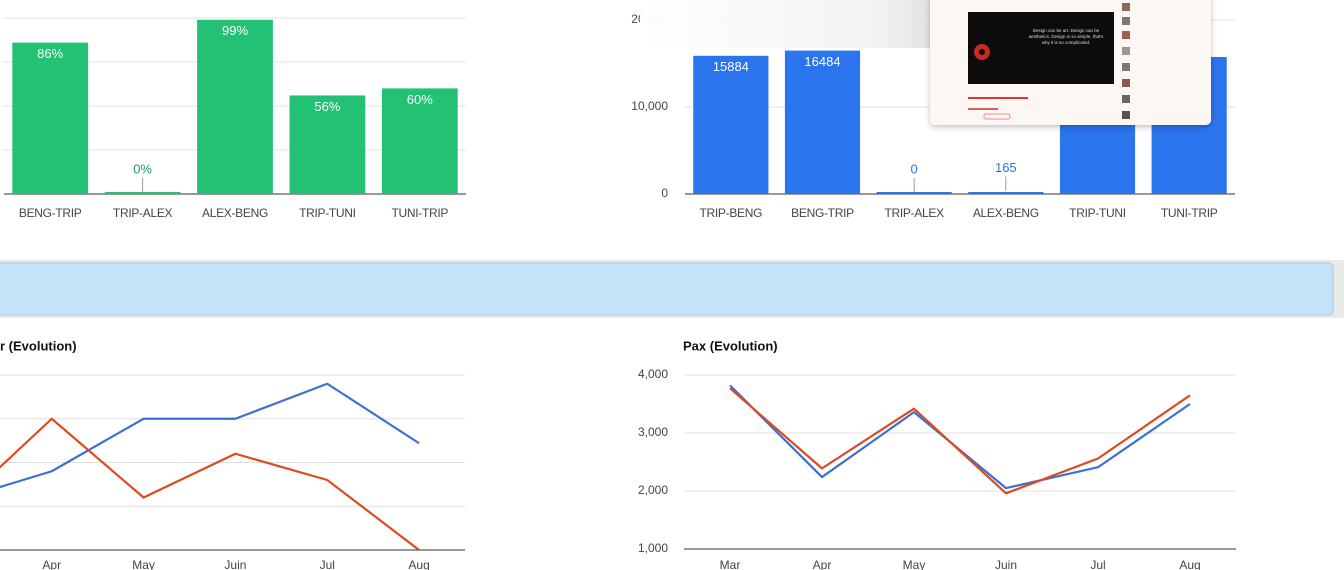 This screenshot has height=570, width=1344. I want to click on chart-title: Pax (Evolution), so click(730, 345).